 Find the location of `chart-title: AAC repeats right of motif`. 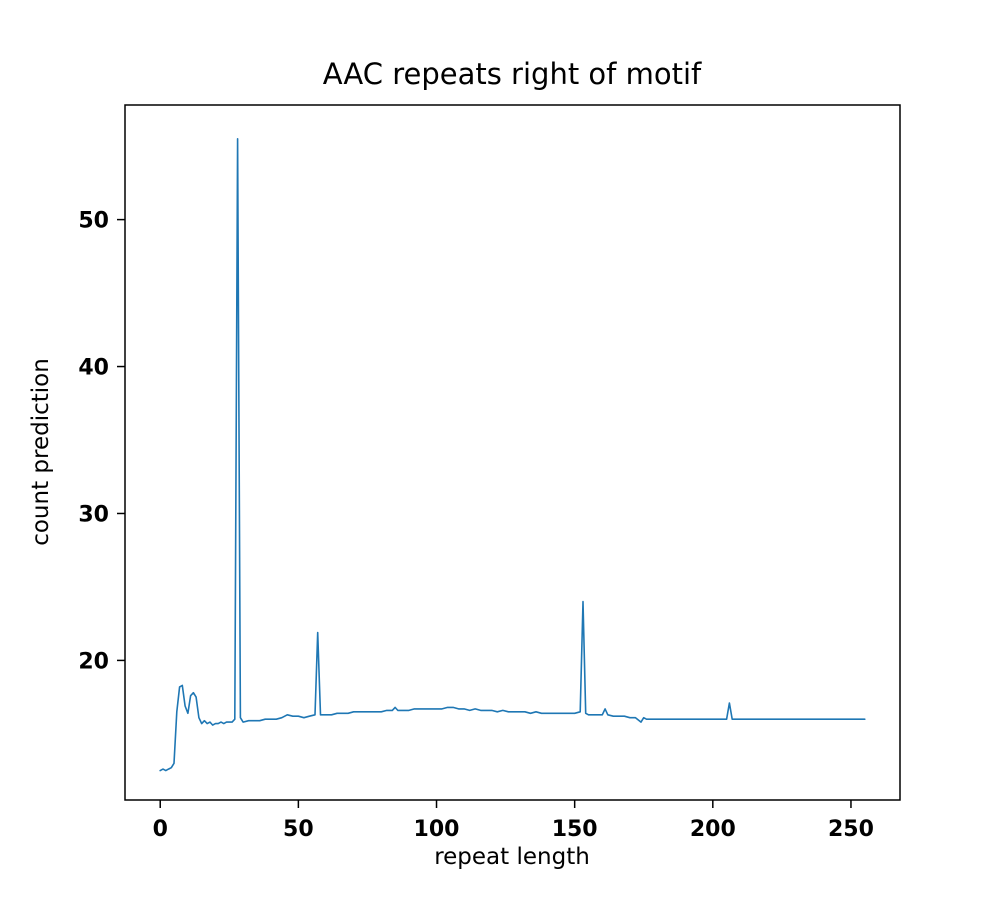

chart-title: AAC repeats right of motif is located at coordinates (512, 74).